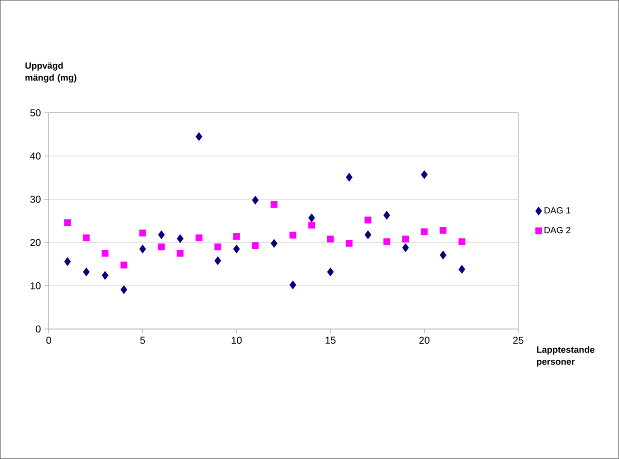  Describe the element at coordinates (35, 156) in the screenshot. I see `y-tick-label: 40` at that location.